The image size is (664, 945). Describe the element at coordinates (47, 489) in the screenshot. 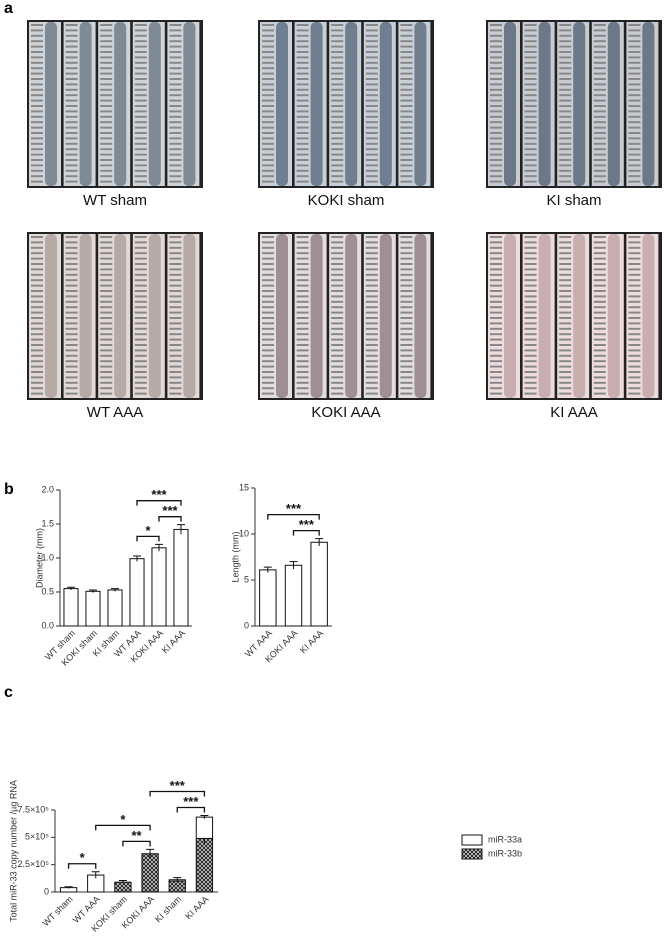

I see `y-tick-label: 2.0` at that location.